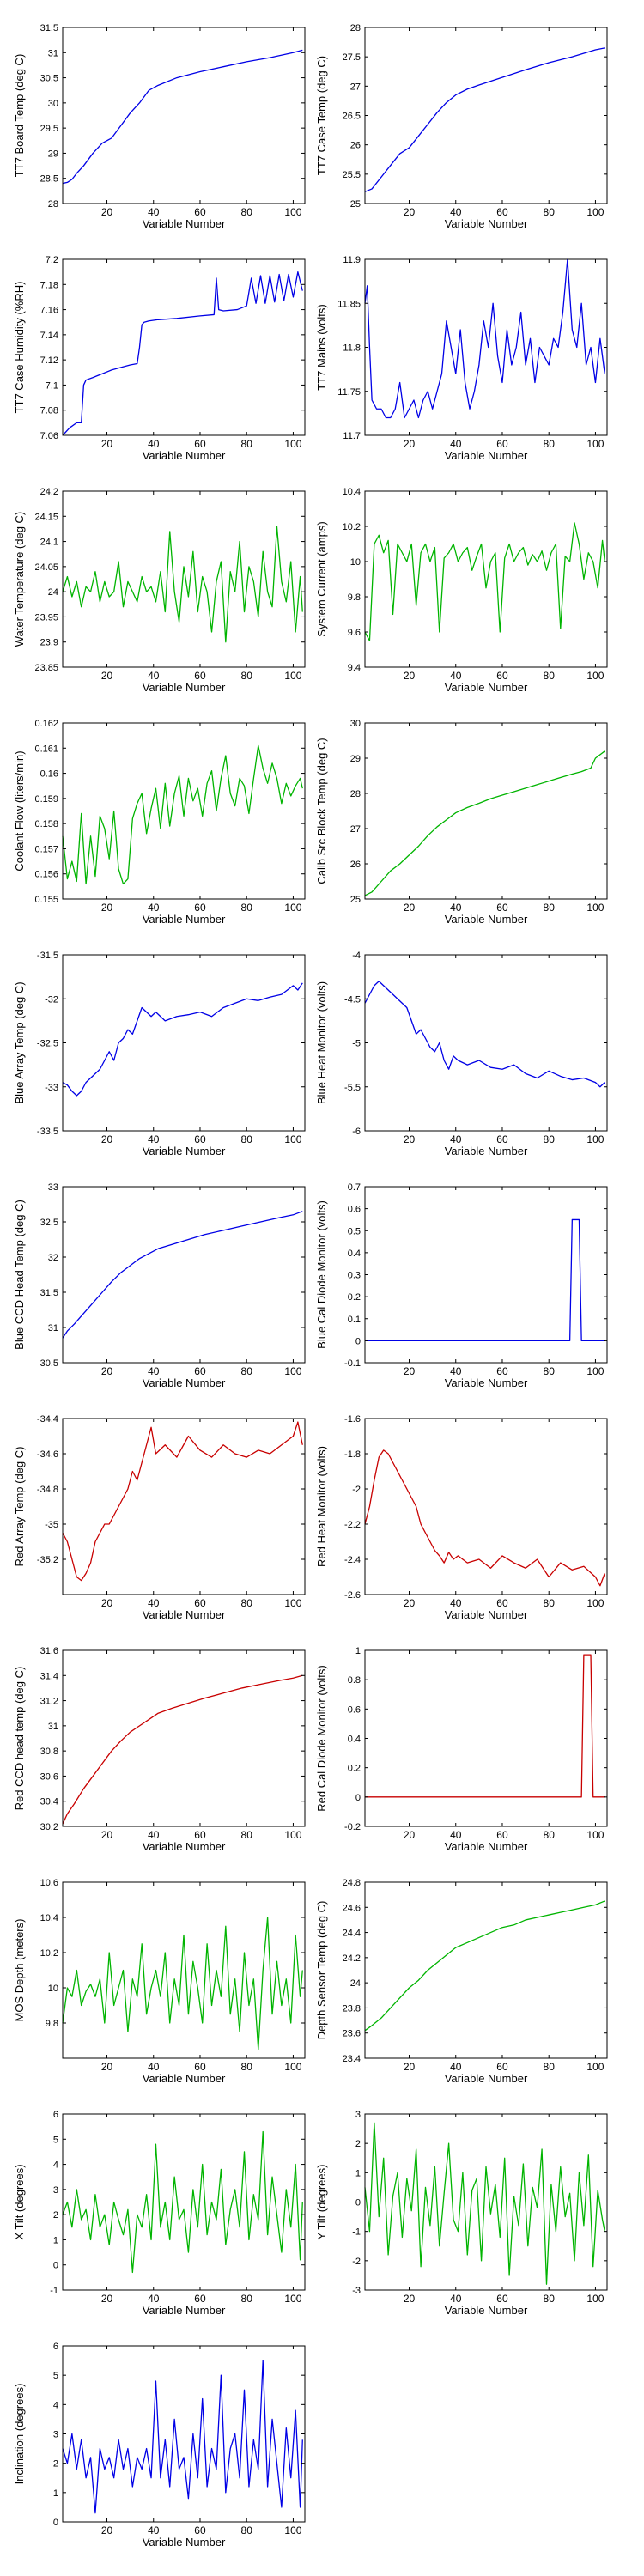 The image size is (644, 2576). What do you see at coordinates (355, 1709) in the screenshot?
I see `y-tick-label: 0.6` at bounding box center [355, 1709].